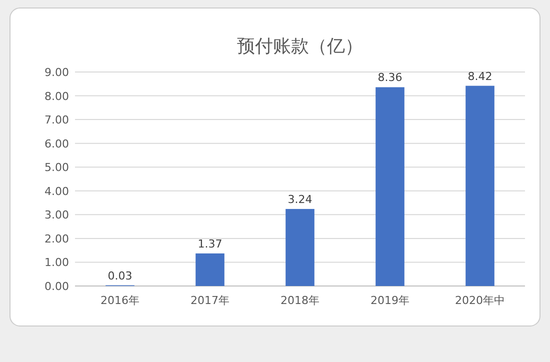 The image size is (550, 362). Describe the element at coordinates (390, 300) in the screenshot. I see `x-tick-label: 2019年` at that location.